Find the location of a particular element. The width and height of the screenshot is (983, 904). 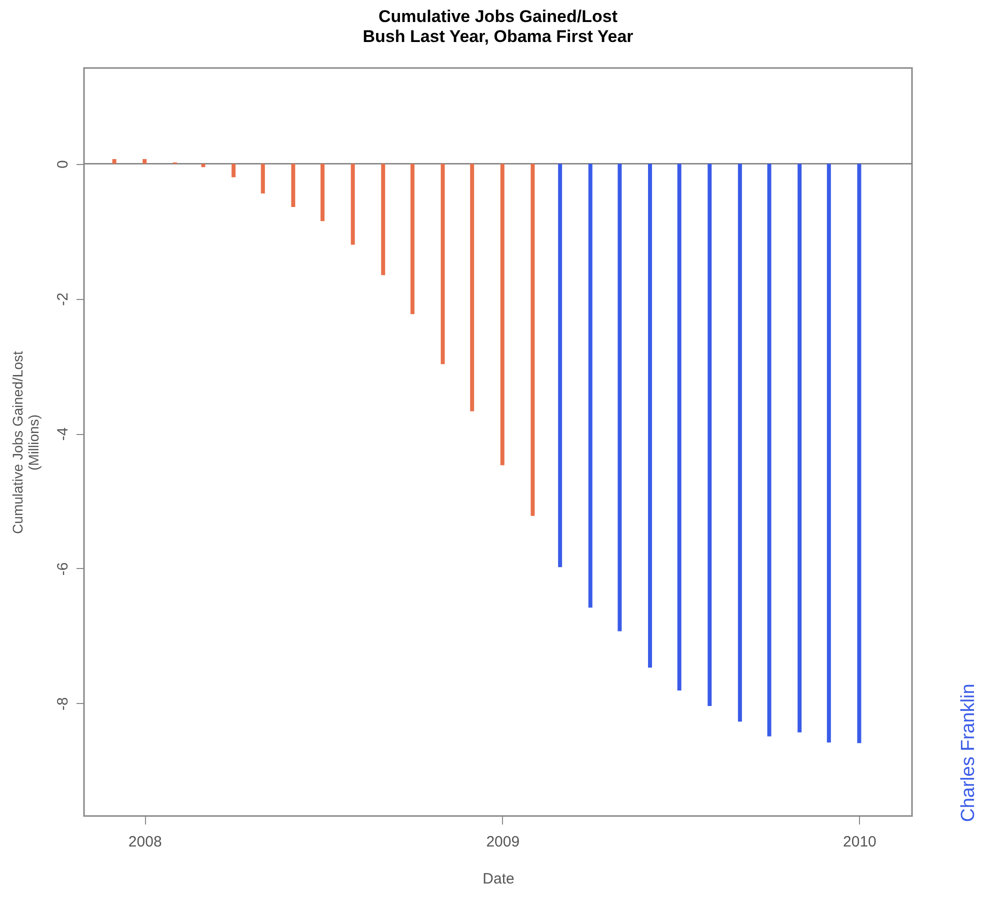

text: Charles Franklin is located at coordinates (969, 753).